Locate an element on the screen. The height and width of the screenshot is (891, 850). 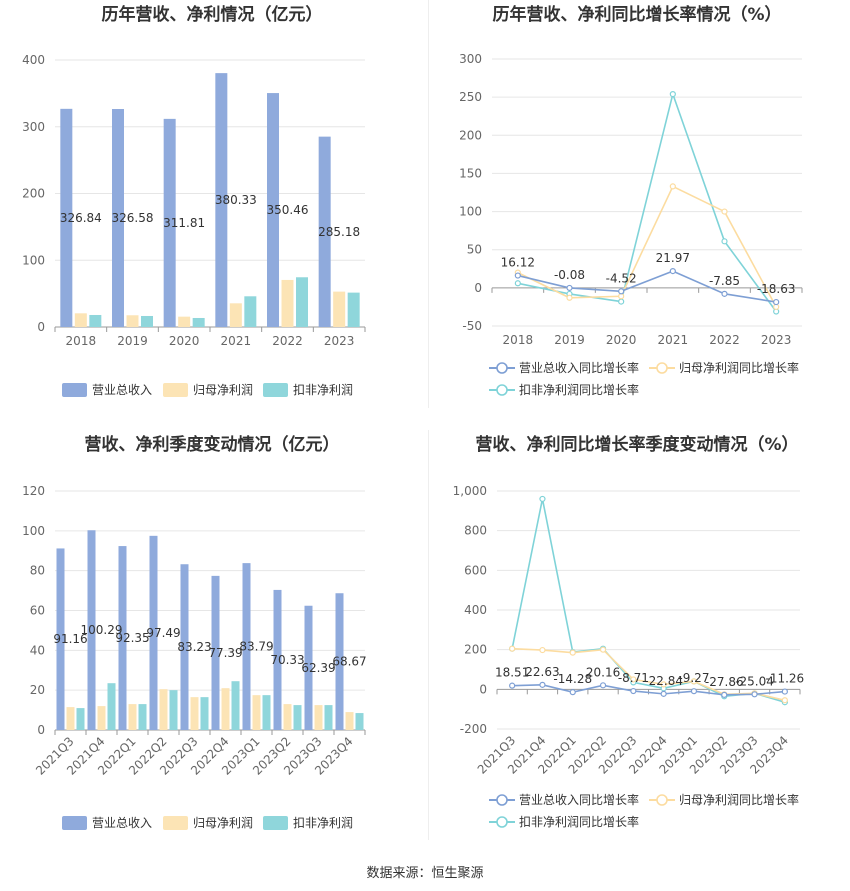
deducted-profit-growth-line is located at coordinates (647, 201).